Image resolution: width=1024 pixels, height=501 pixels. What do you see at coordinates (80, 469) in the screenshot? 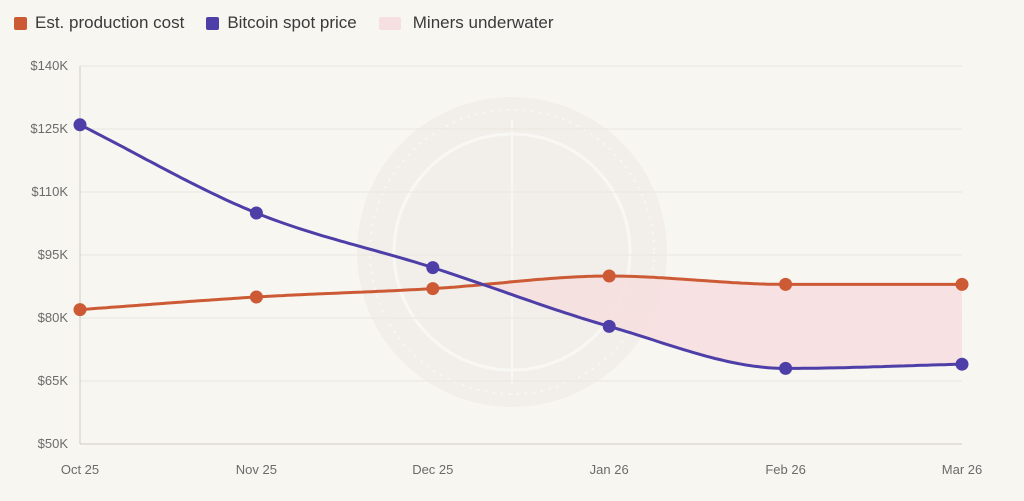
I see `x-tick-label: Oct 25` at bounding box center [80, 469].